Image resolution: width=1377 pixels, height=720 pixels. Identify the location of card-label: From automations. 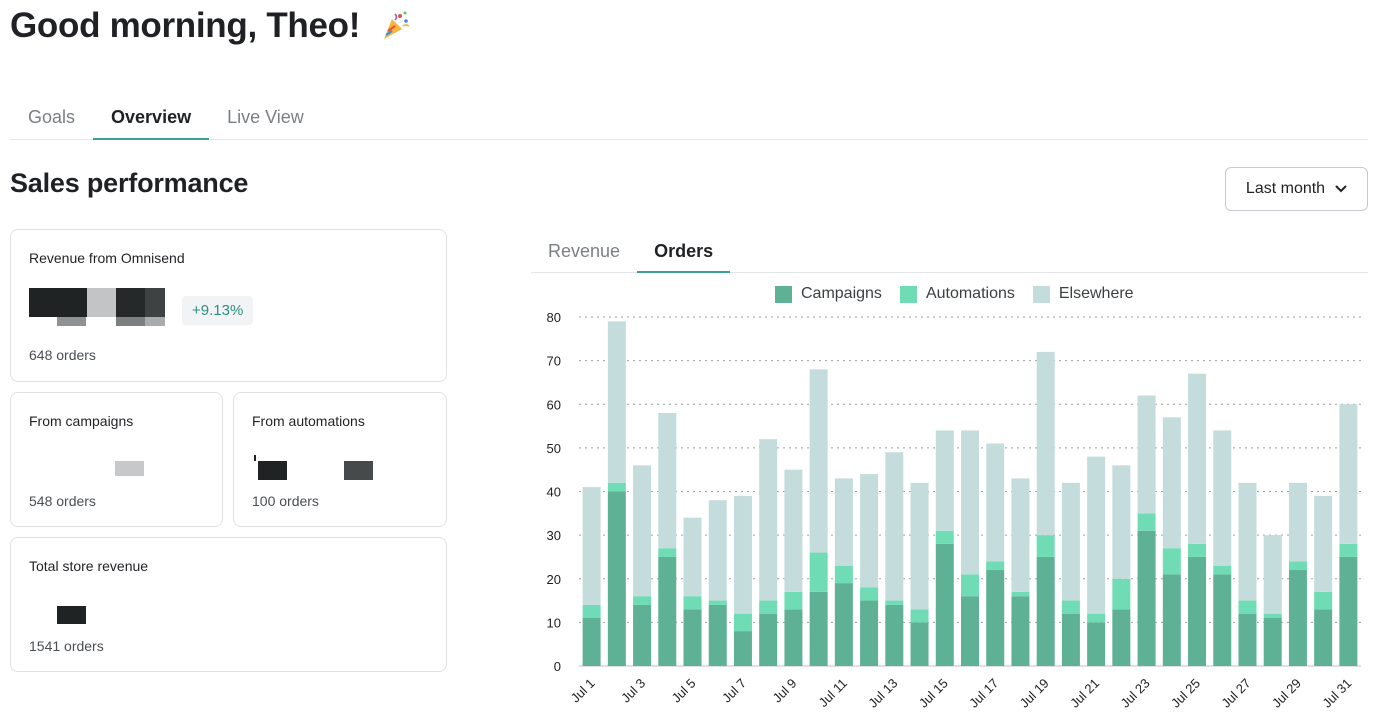
(308, 421).